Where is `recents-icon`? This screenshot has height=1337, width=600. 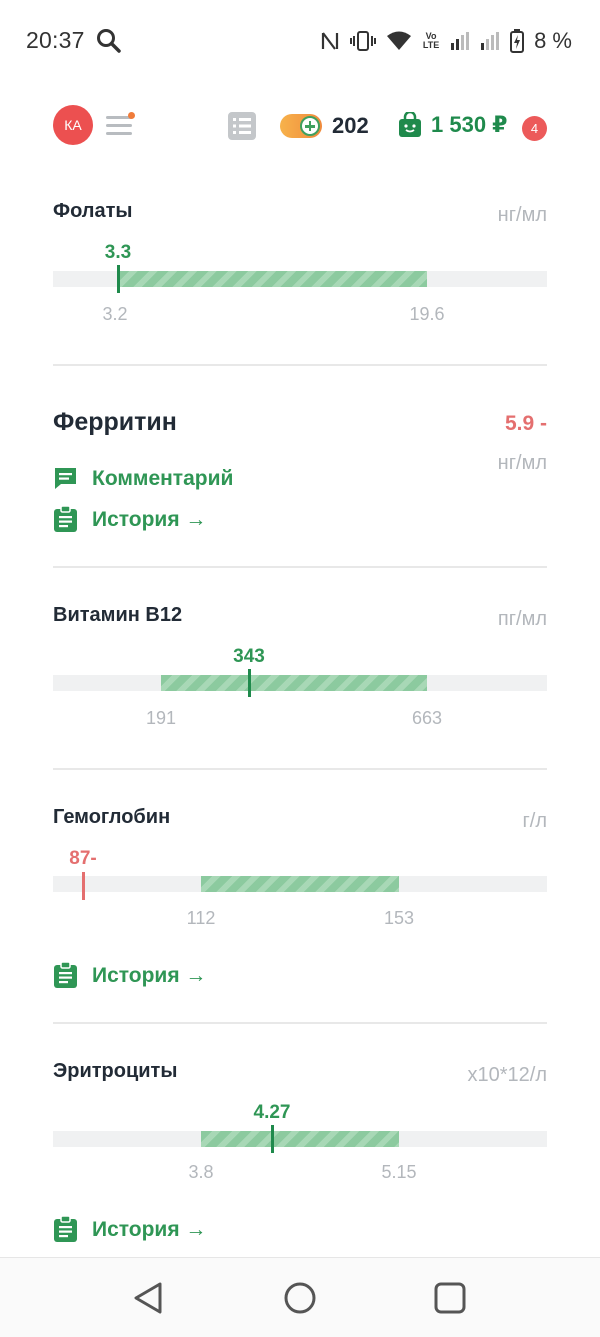 recents-icon is located at coordinates (450, 1298).